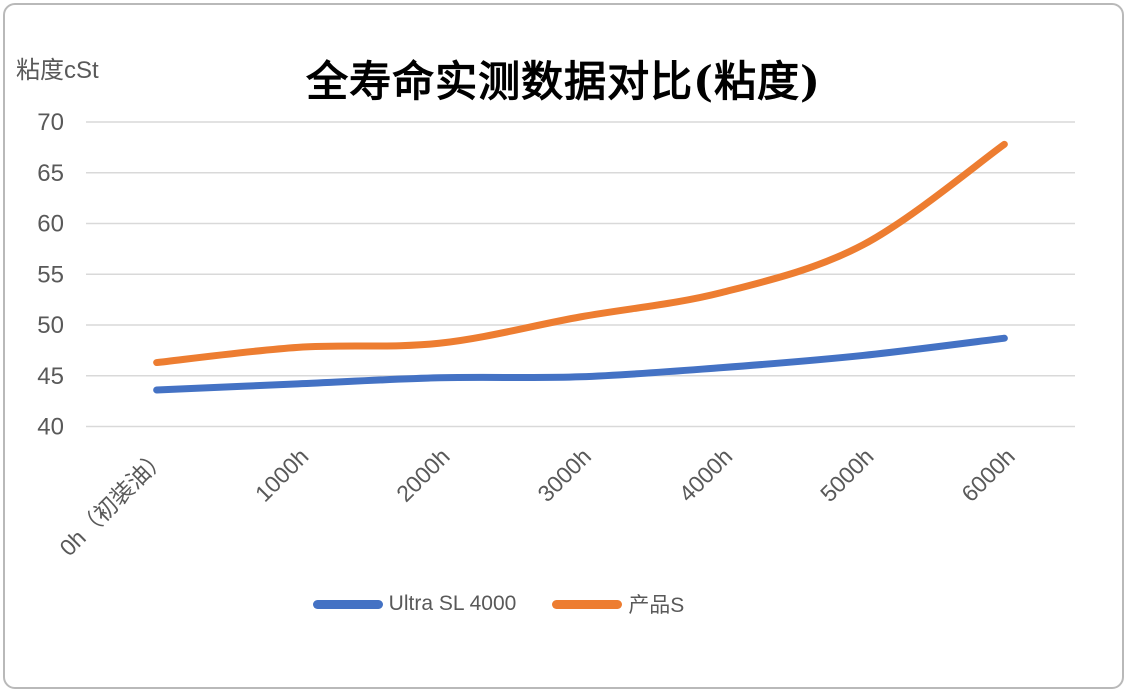 The height and width of the screenshot is (692, 1127). What do you see at coordinates (587, 604) in the screenshot?
I see `legend-line-swatch-orange` at bounding box center [587, 604].